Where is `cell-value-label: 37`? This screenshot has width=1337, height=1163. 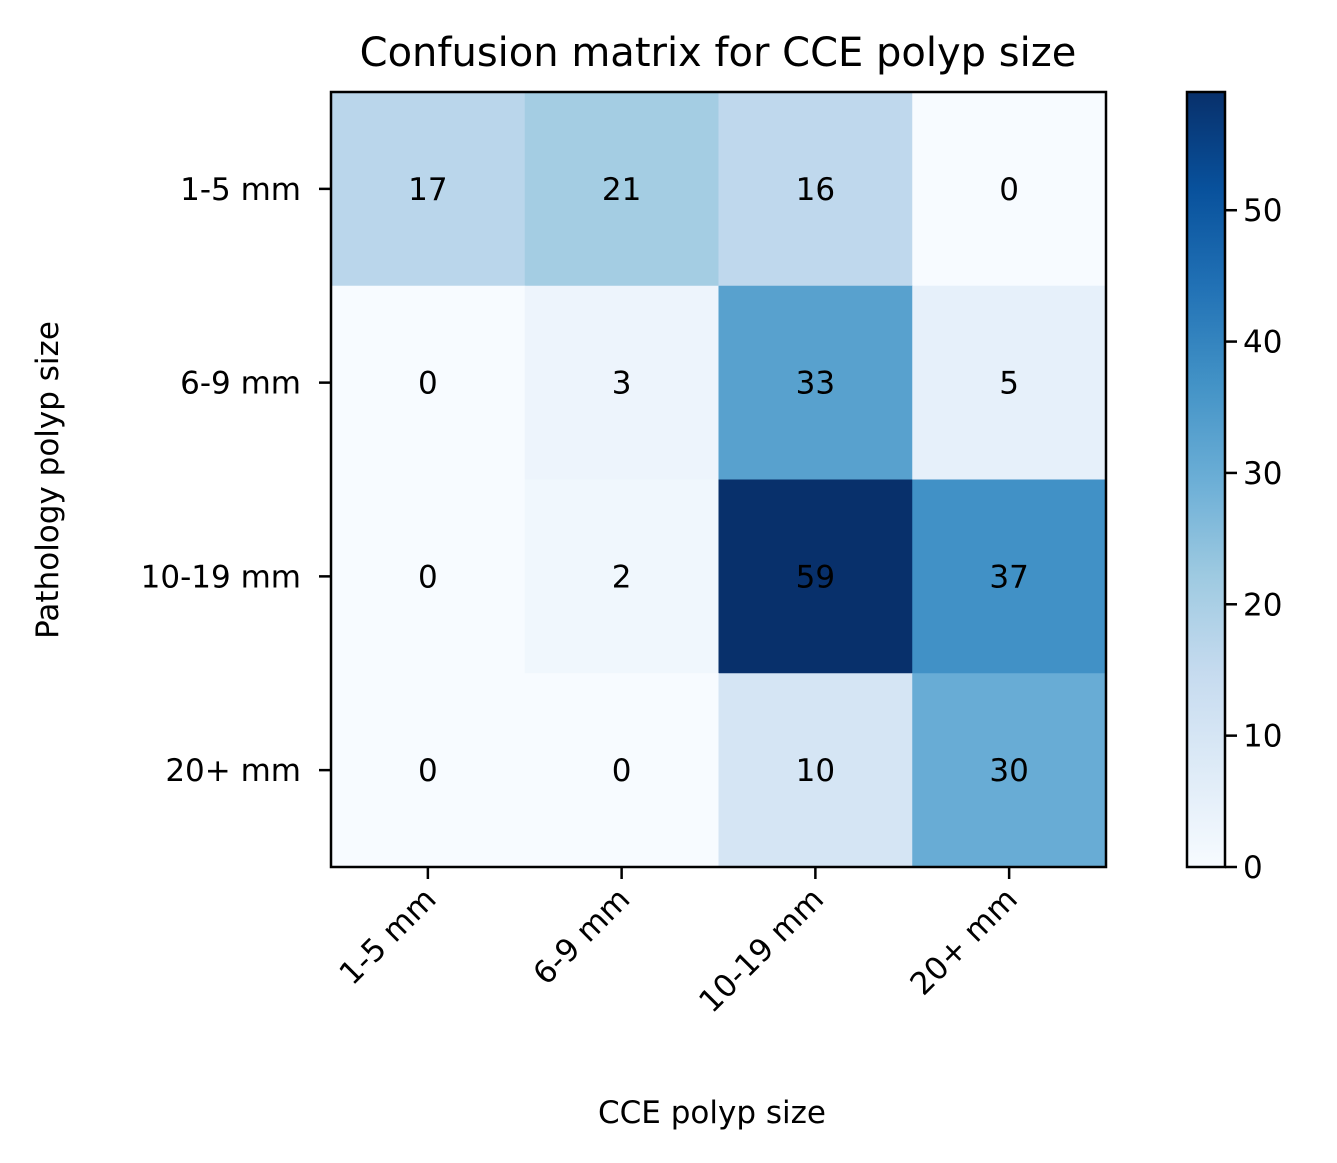
cell-value-label: 37 is located at coordinates (1008, 577).